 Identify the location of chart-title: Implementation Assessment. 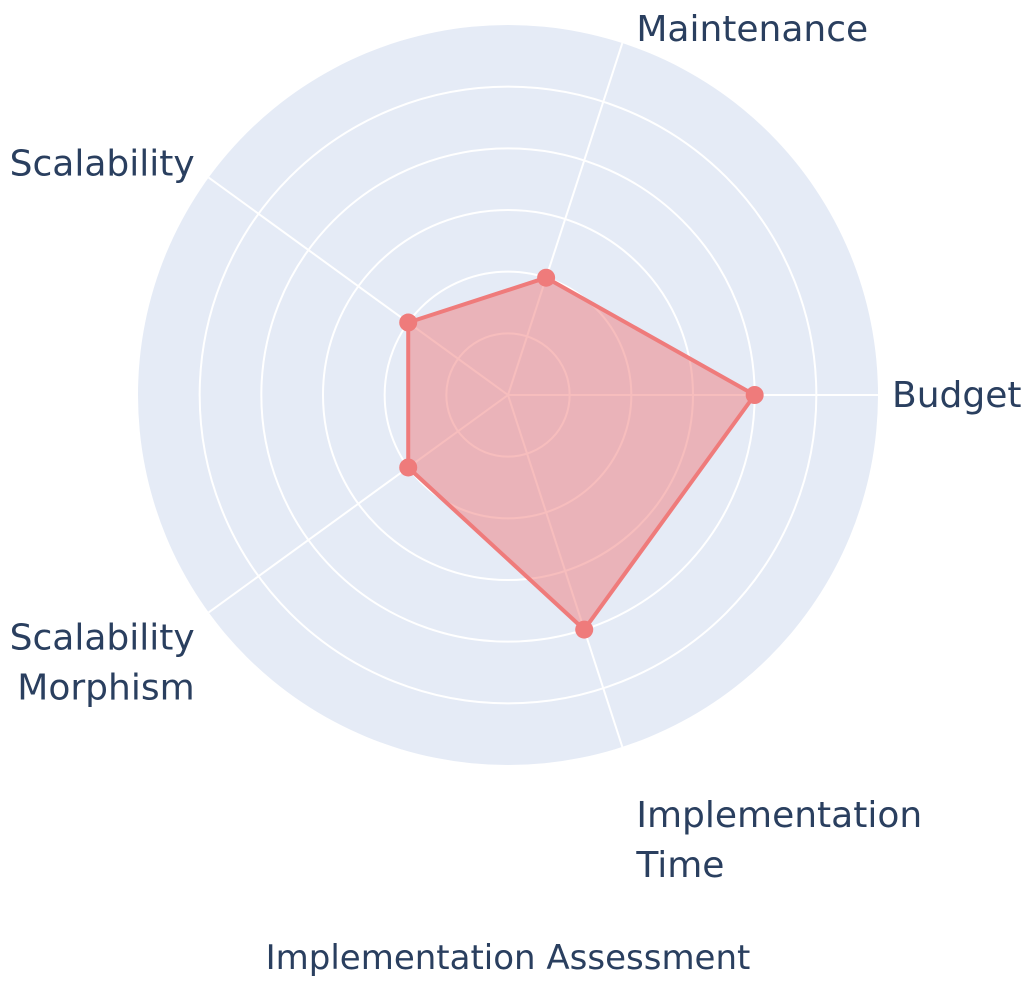
(508, 958).